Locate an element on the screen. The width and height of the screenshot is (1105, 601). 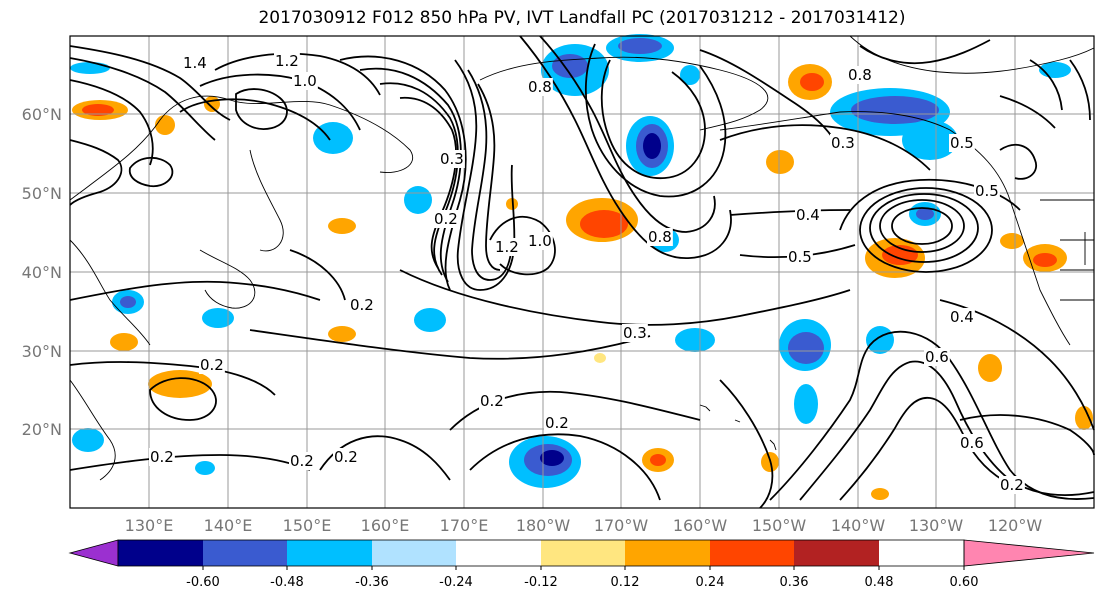
lon-tick-label: 130°W is located at coordinates (936, 525).